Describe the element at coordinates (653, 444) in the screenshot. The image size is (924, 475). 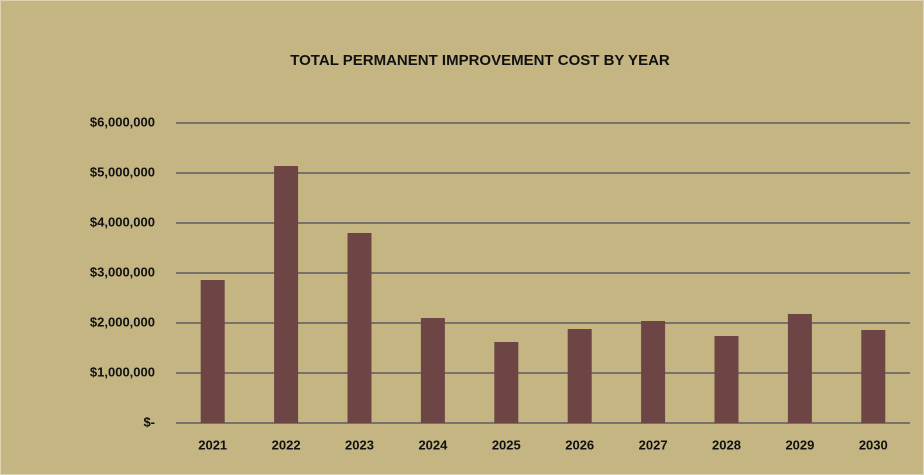
I see `x-tick-label: 2027` at that location.